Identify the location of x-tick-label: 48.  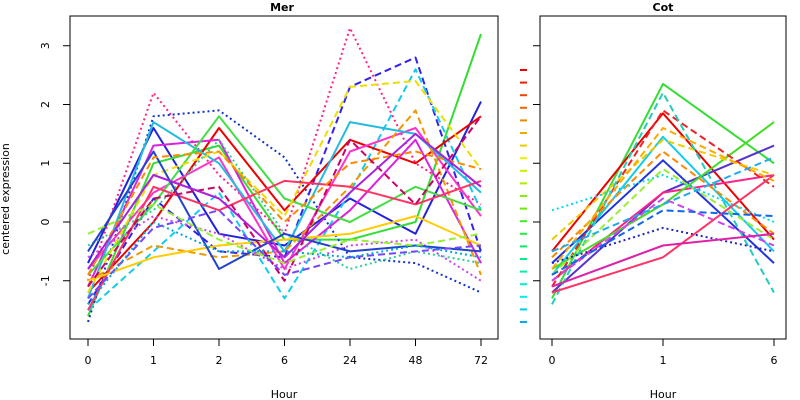
(416, 360).